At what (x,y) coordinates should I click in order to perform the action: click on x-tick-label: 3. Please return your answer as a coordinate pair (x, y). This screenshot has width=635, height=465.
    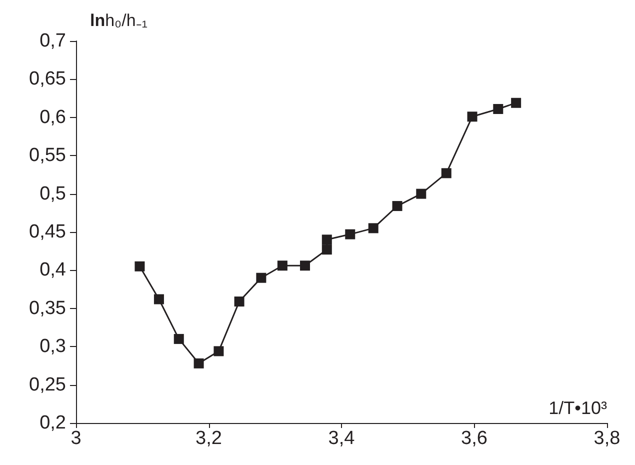
    Looking at the image, I should click on (76, 438).